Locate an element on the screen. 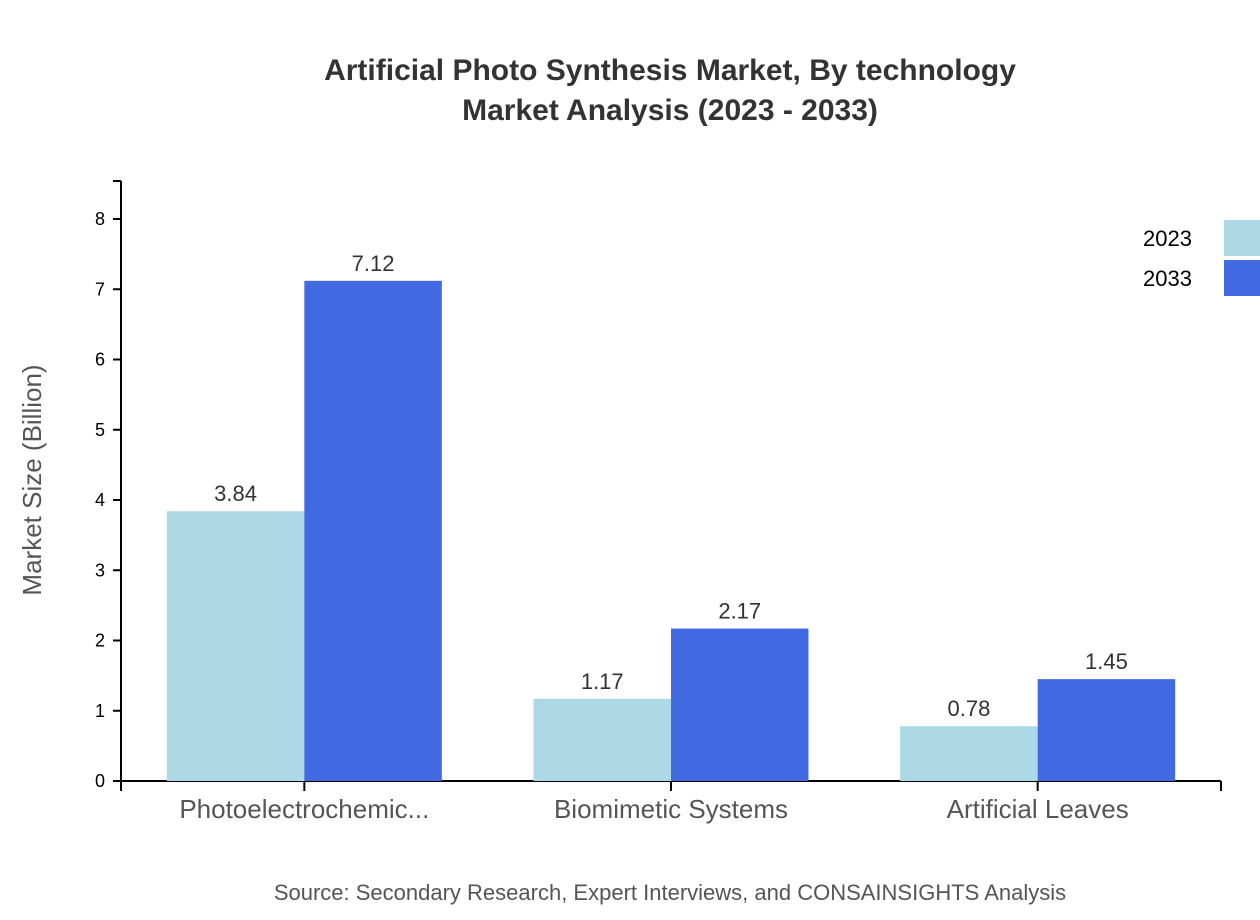  chart-subtitle: Market Analysis (2023 - 2033) is located at coordinates (670, 110).